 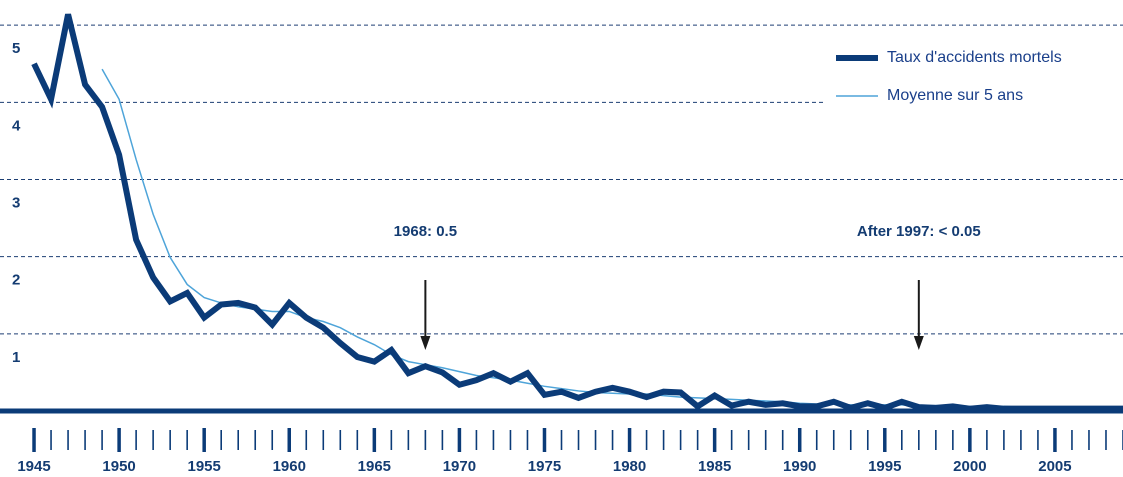 What do you see at coordinates (884, 466) in the screenshot?
I see `x-tick-label: 1995` at bounding box center [884, 466].